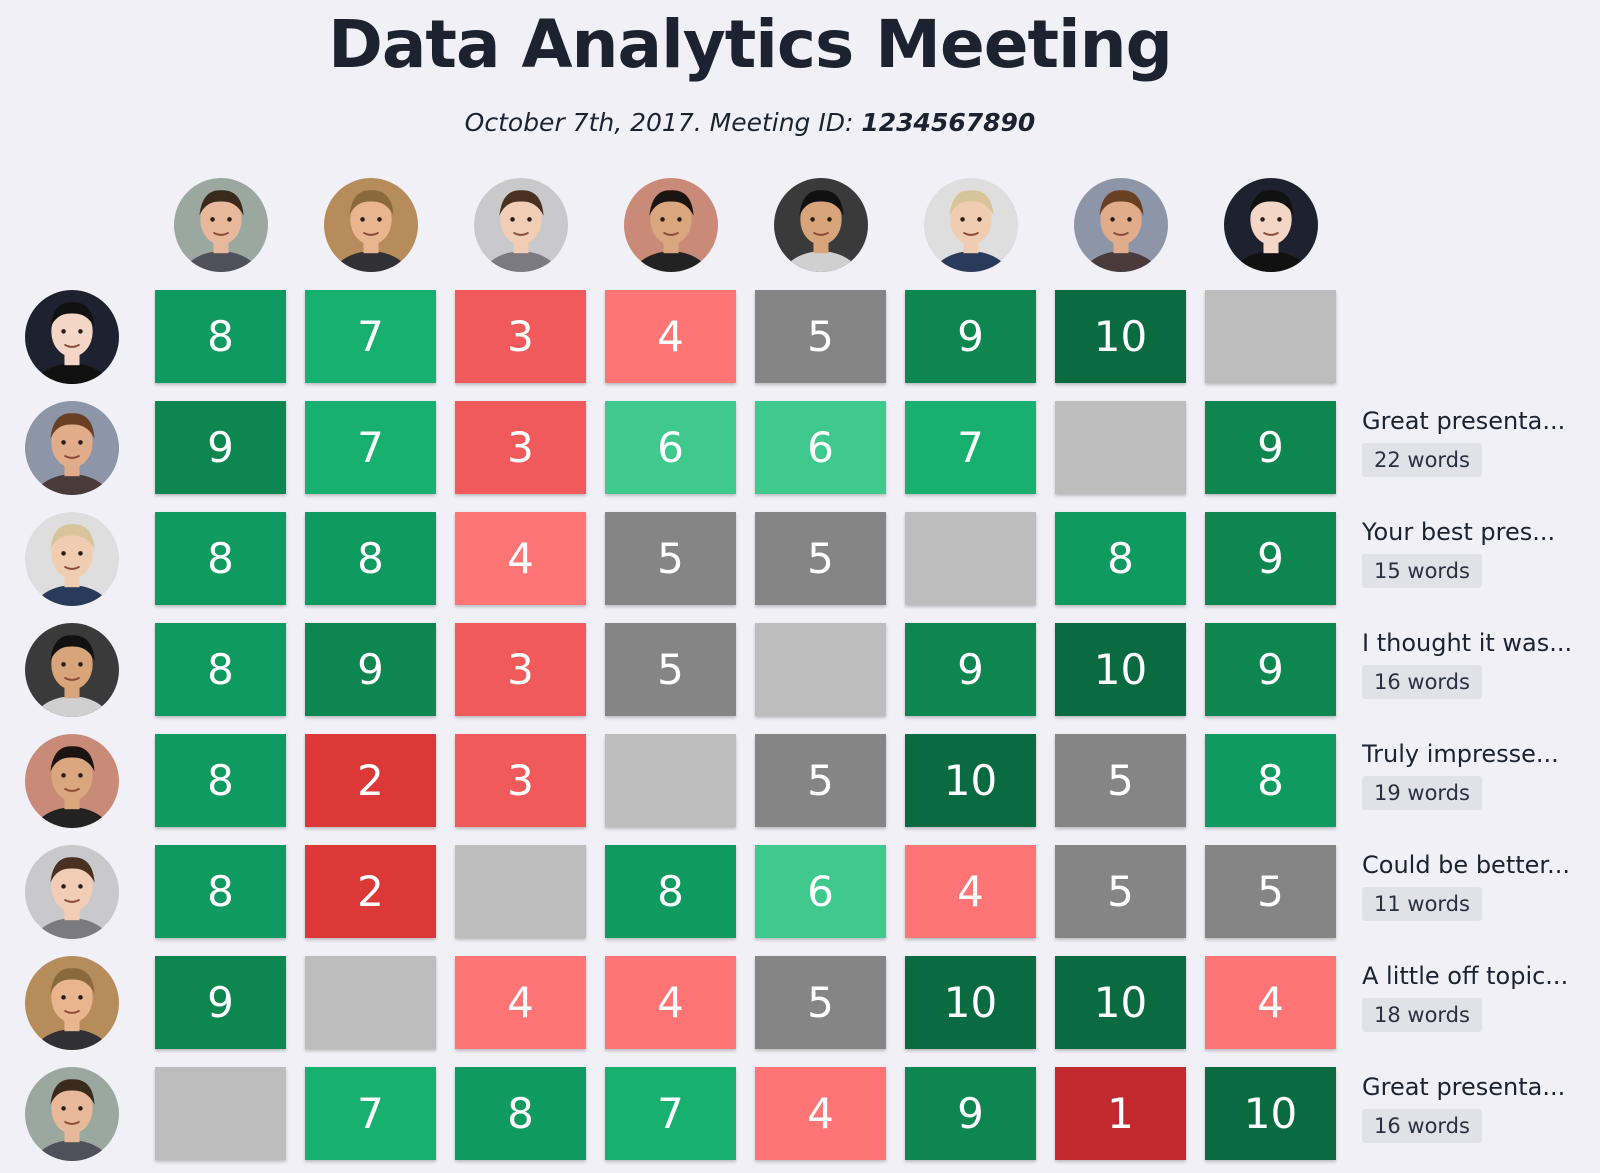 This screenshot has width=1600, height=1173. What do you see at coordinates (1422, 1126) in the screenshot?
I see `word-count-badge: 16 words` at bounding box center [1422, 1126].